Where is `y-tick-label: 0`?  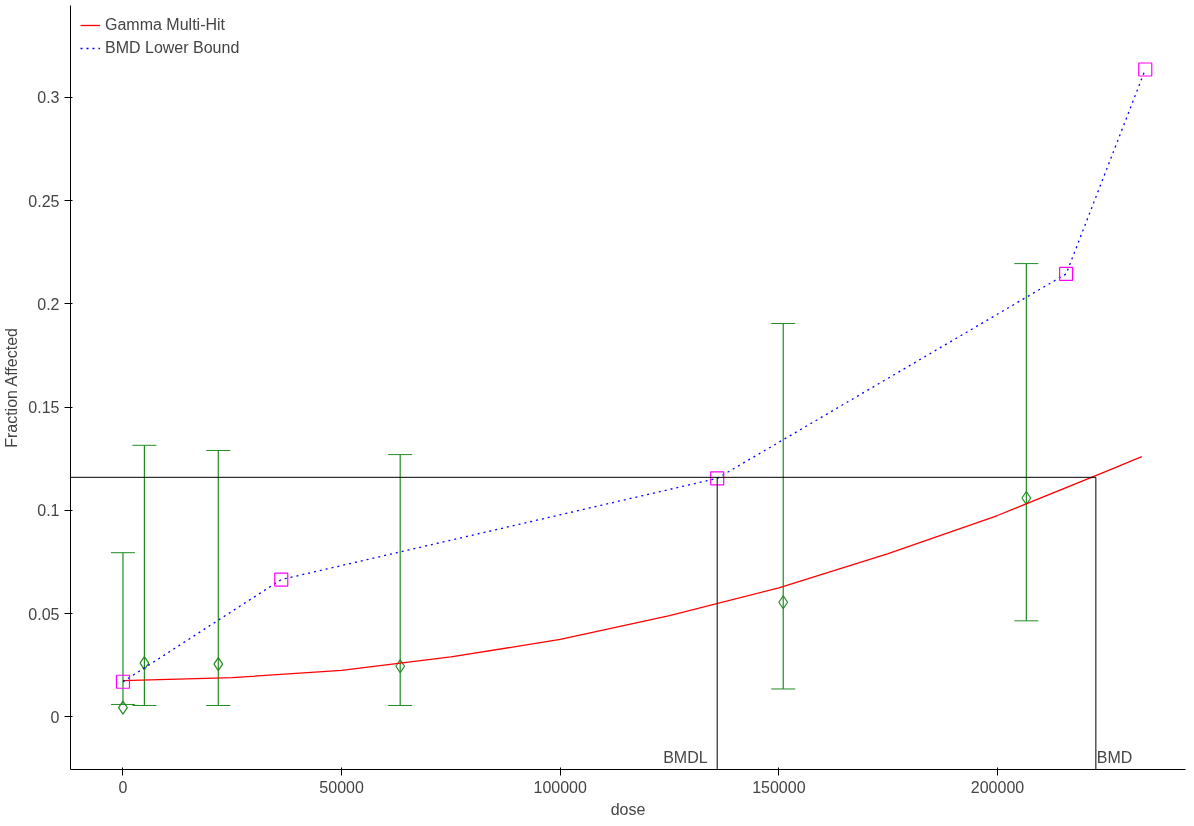 y-tick-label: 0 is located at coordinates (55, 717).